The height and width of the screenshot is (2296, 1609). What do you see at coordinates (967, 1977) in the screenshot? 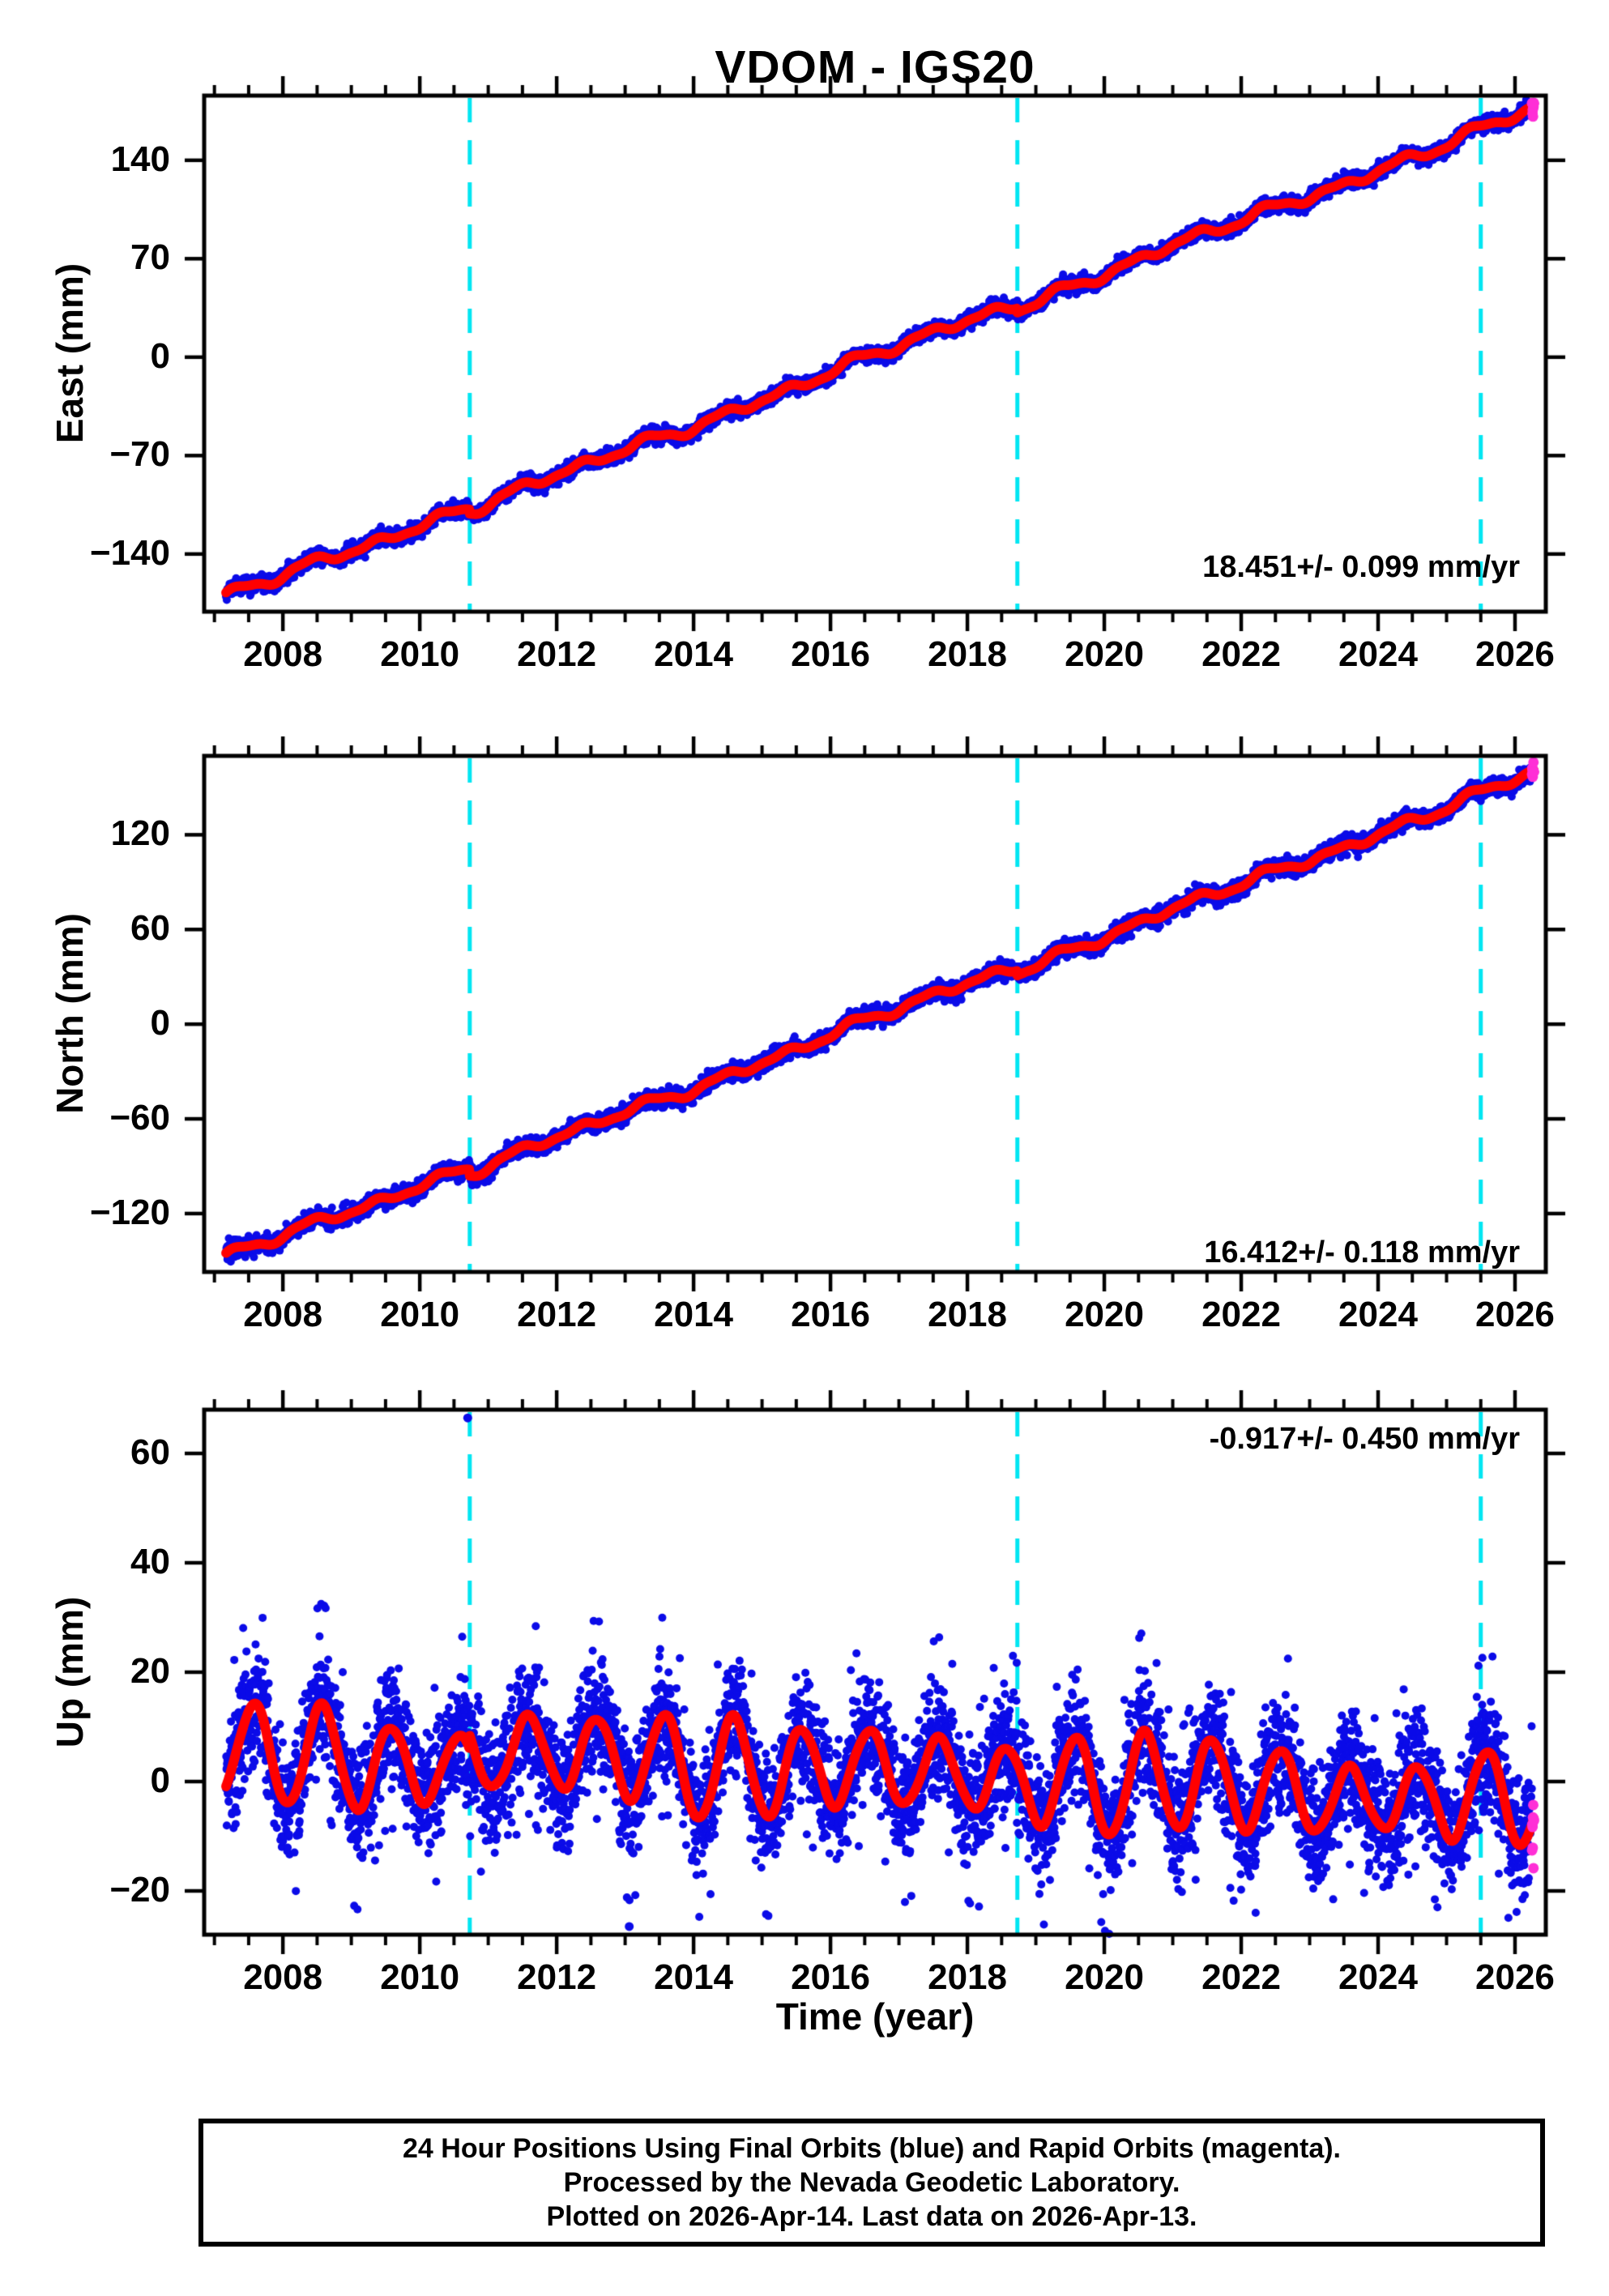
I see `up-x-tick-label: 2018` at bounding box center [967, 1977].